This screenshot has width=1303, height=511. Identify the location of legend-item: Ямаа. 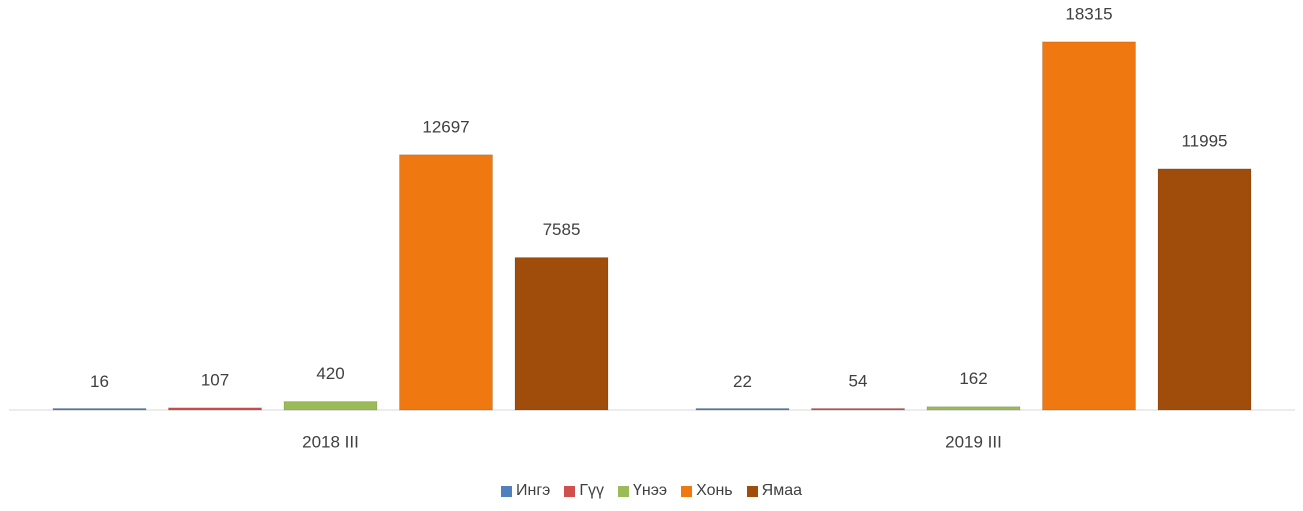
(774, 491).